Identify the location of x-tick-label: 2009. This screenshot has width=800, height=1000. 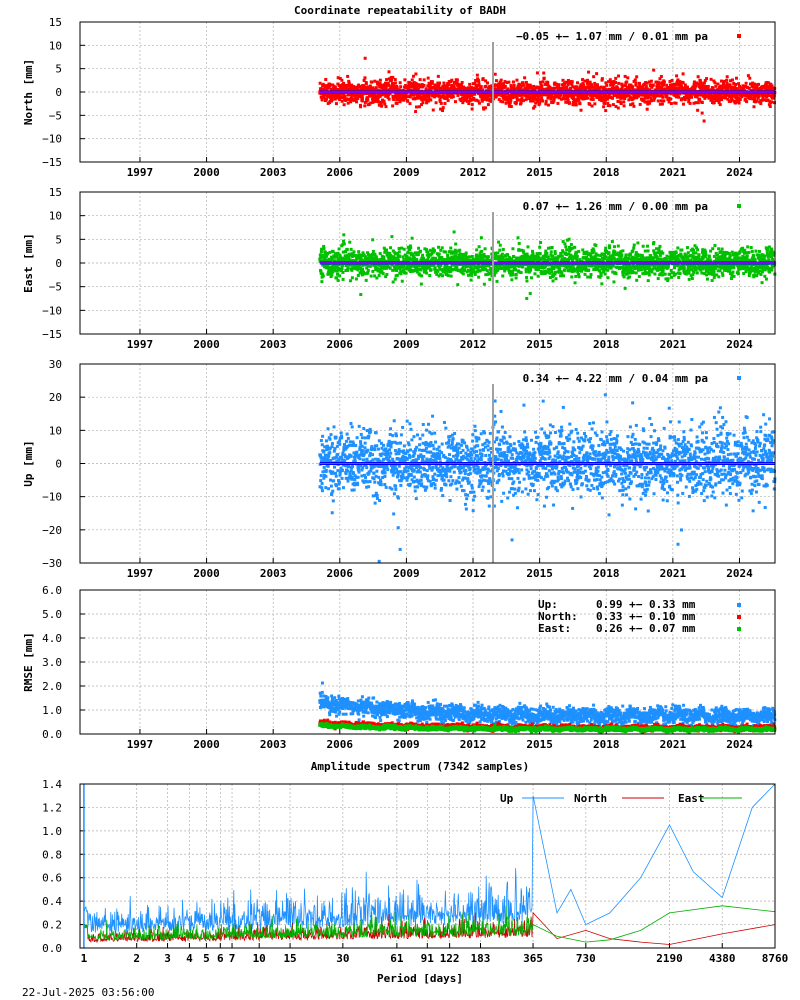
(406, 172).